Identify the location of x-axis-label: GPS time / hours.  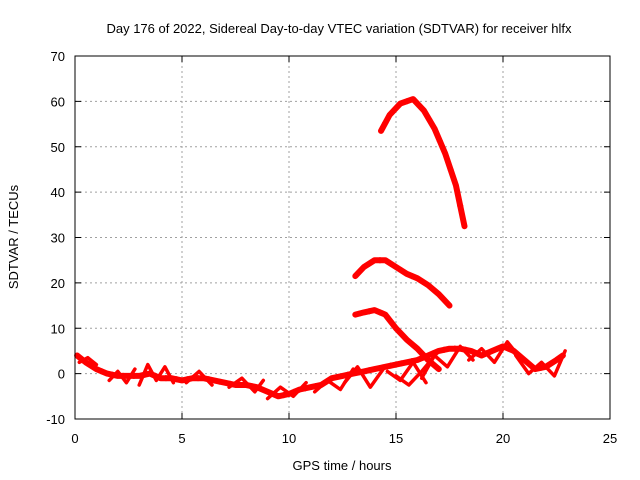
(342, 465).